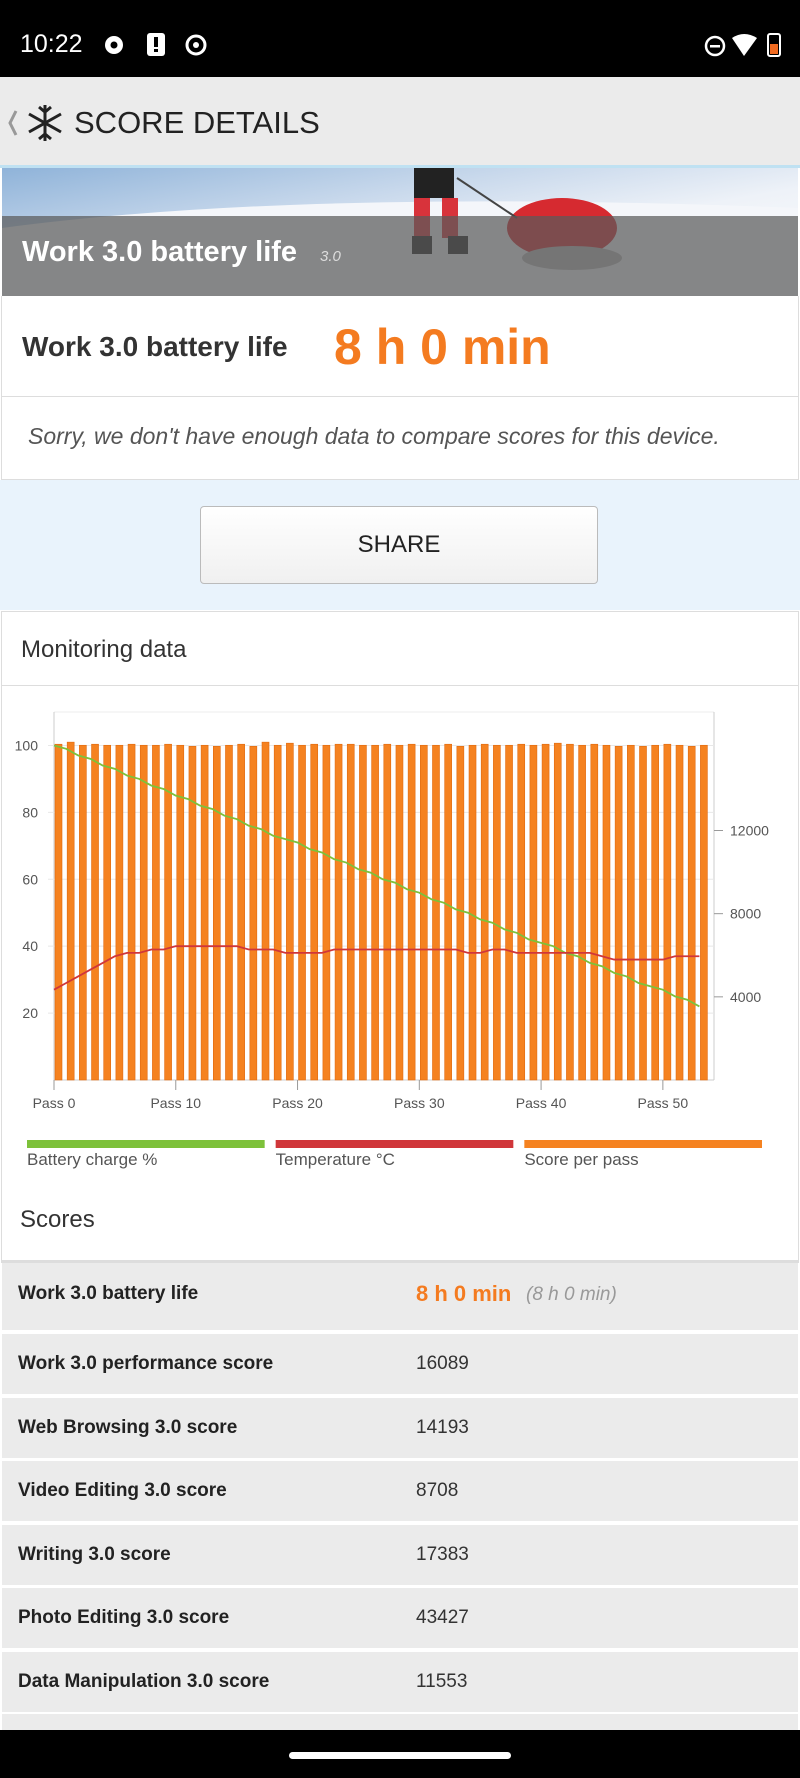  Describe the element at coordinates (400, 122) in the screenshot. I see `app-header: SCORE DETAILS` at that location.